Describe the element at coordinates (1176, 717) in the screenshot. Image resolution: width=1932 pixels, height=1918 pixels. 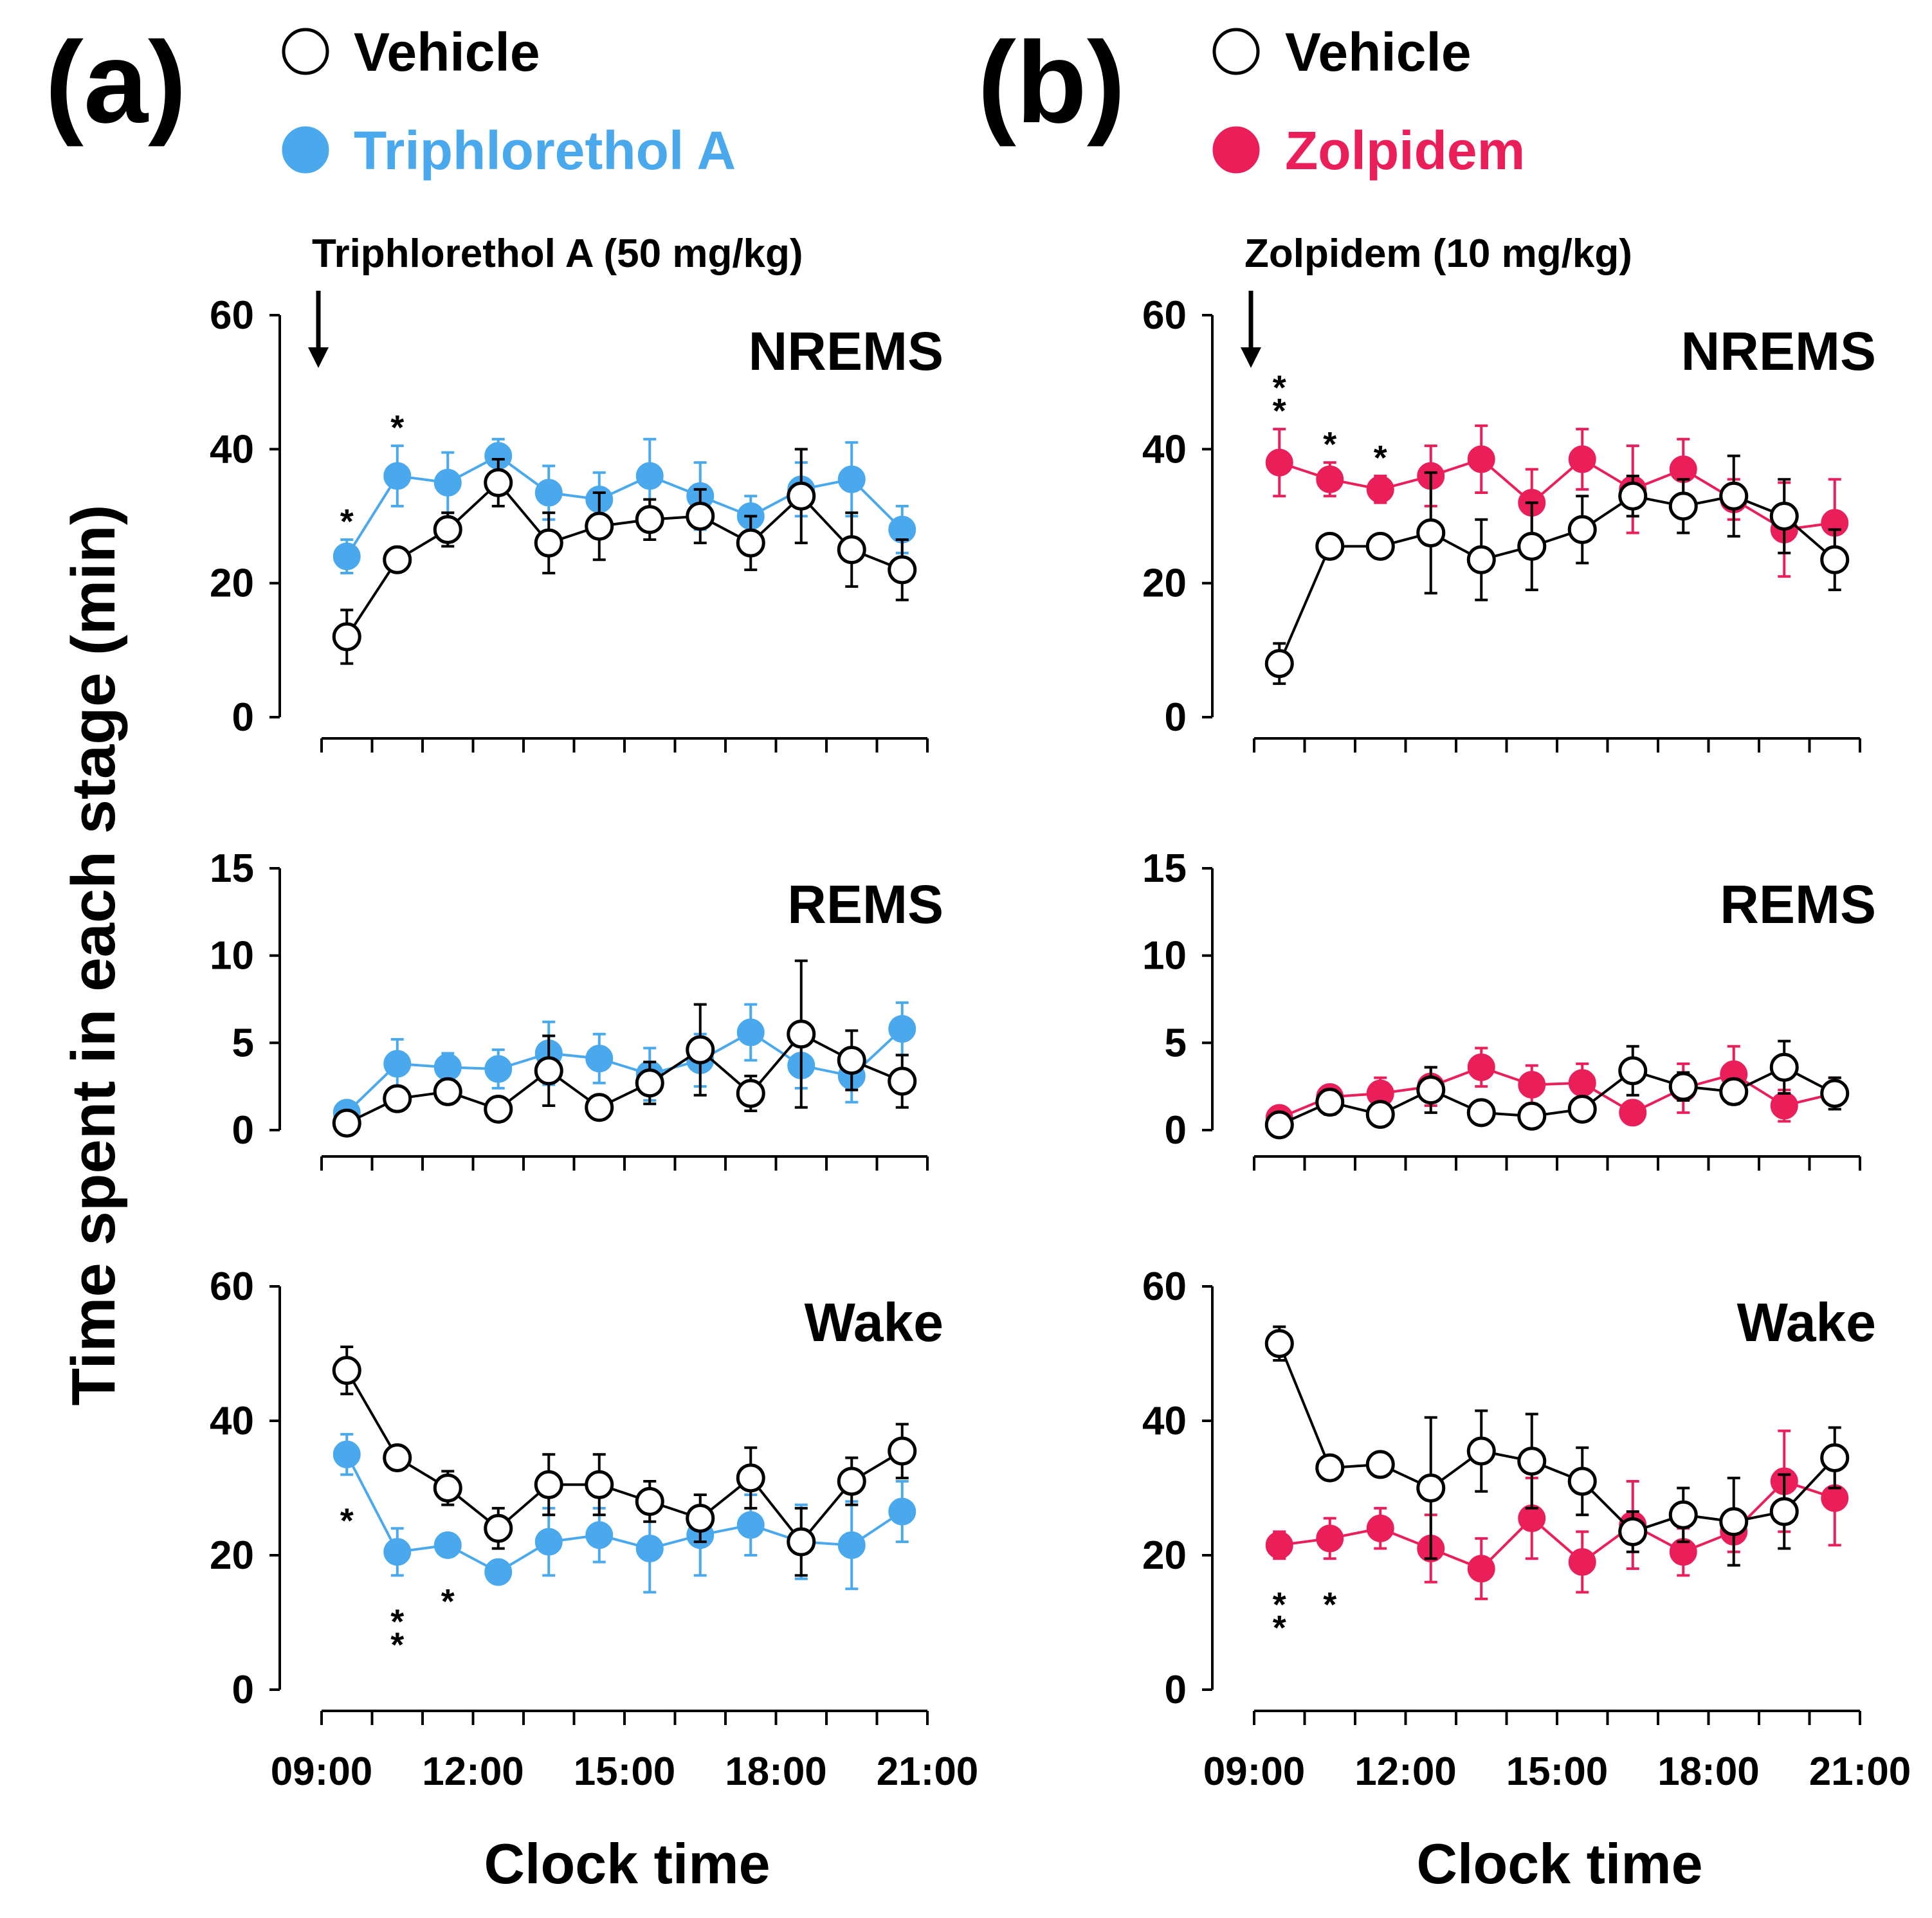
I see `y-tick-label-b-nrems: 0` at that location.